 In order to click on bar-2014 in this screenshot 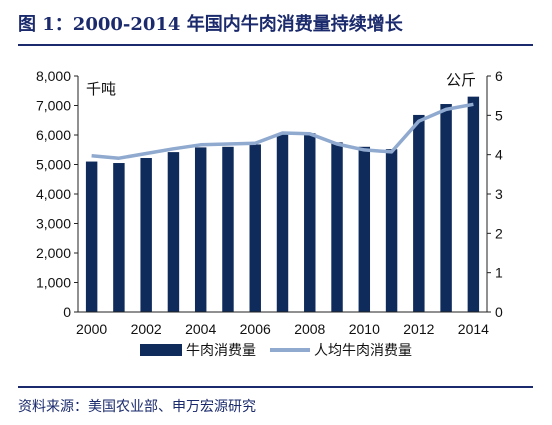, I will do `click(473, 204)`.